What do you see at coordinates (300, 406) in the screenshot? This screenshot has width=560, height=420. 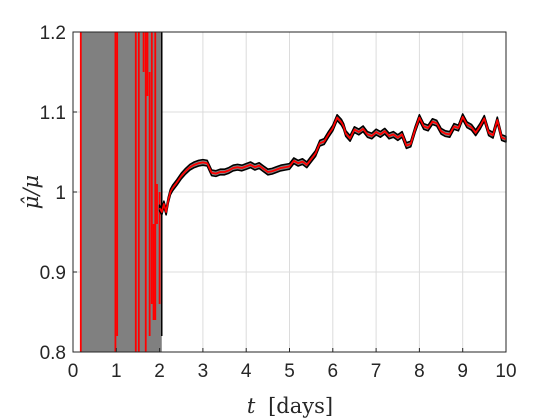 I see `x-axis-unit: [days]` at bounding box center [300, 406].